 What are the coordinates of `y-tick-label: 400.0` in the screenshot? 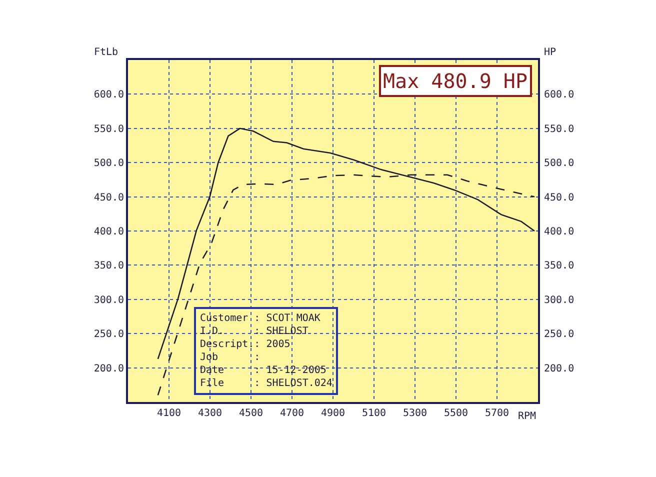 It's located at (109, 232).